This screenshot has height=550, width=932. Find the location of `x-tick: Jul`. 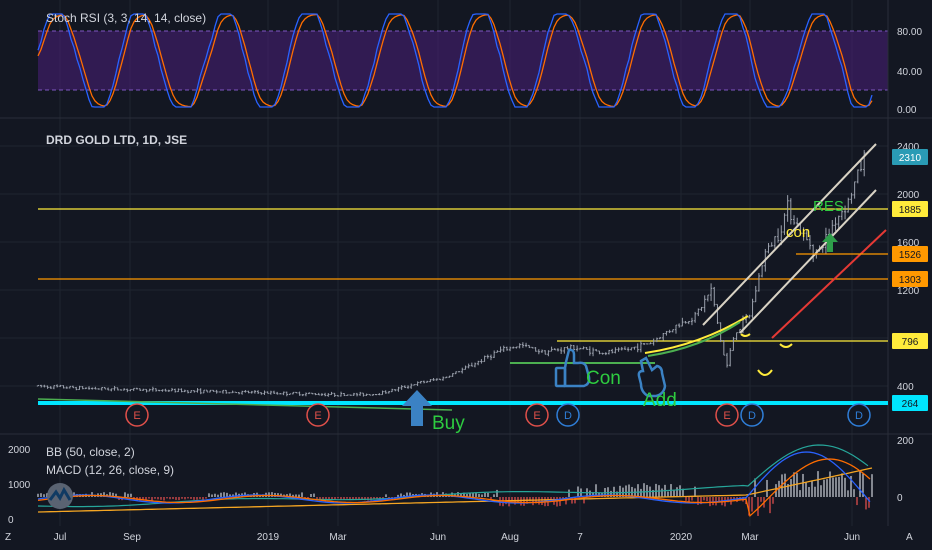

x-tick: Jul is located at coordinates (60, 537).